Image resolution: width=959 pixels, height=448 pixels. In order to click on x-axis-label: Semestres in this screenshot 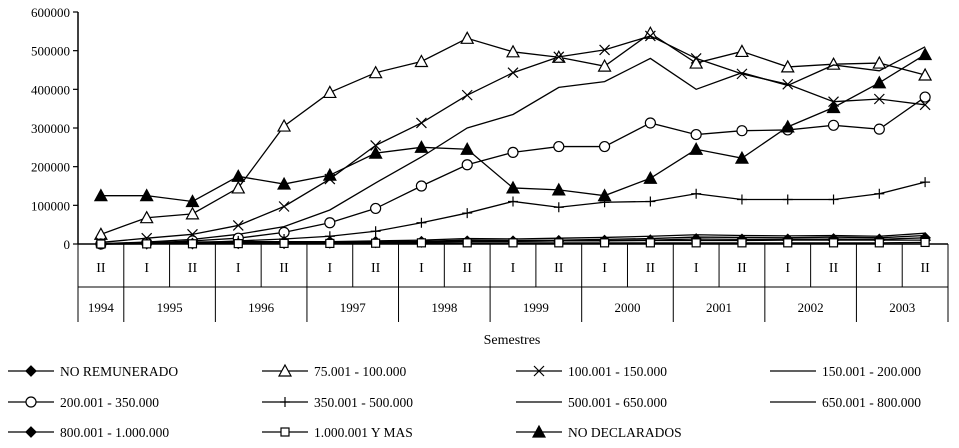, I will do `click(512, 340)`.